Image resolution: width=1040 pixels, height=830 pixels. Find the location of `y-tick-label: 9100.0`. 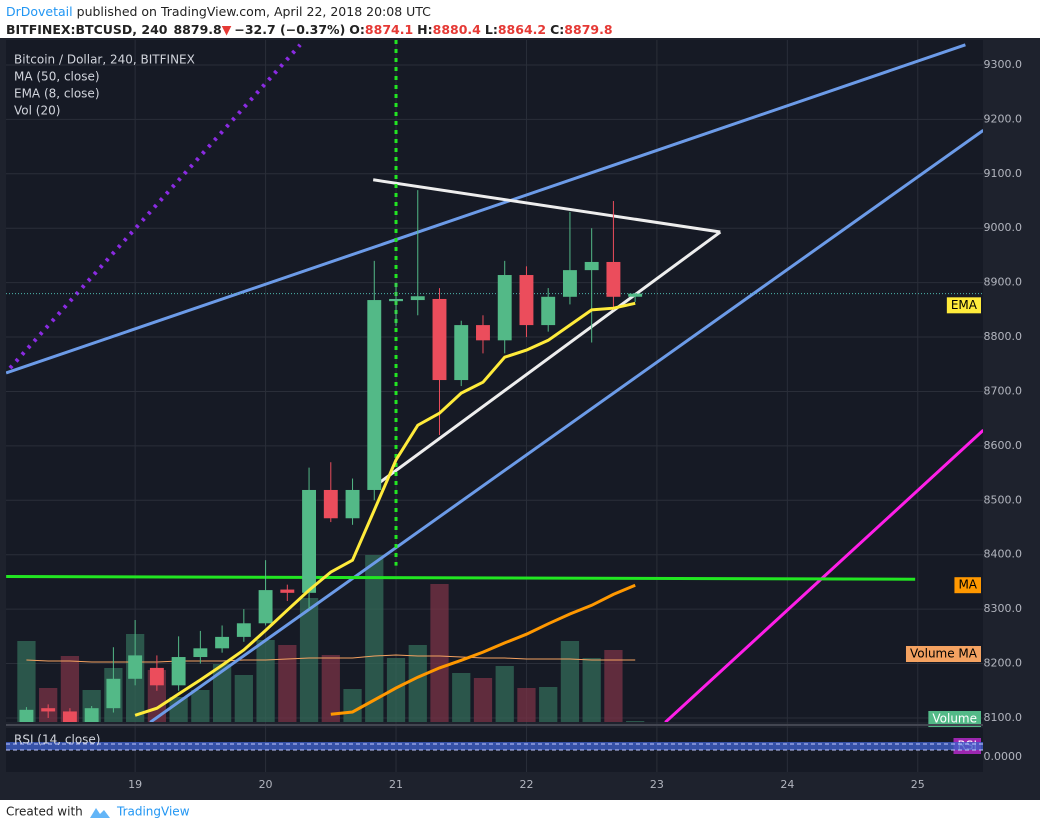

y-tick-label: 9100.0 is located at coordinates (1003, 173).